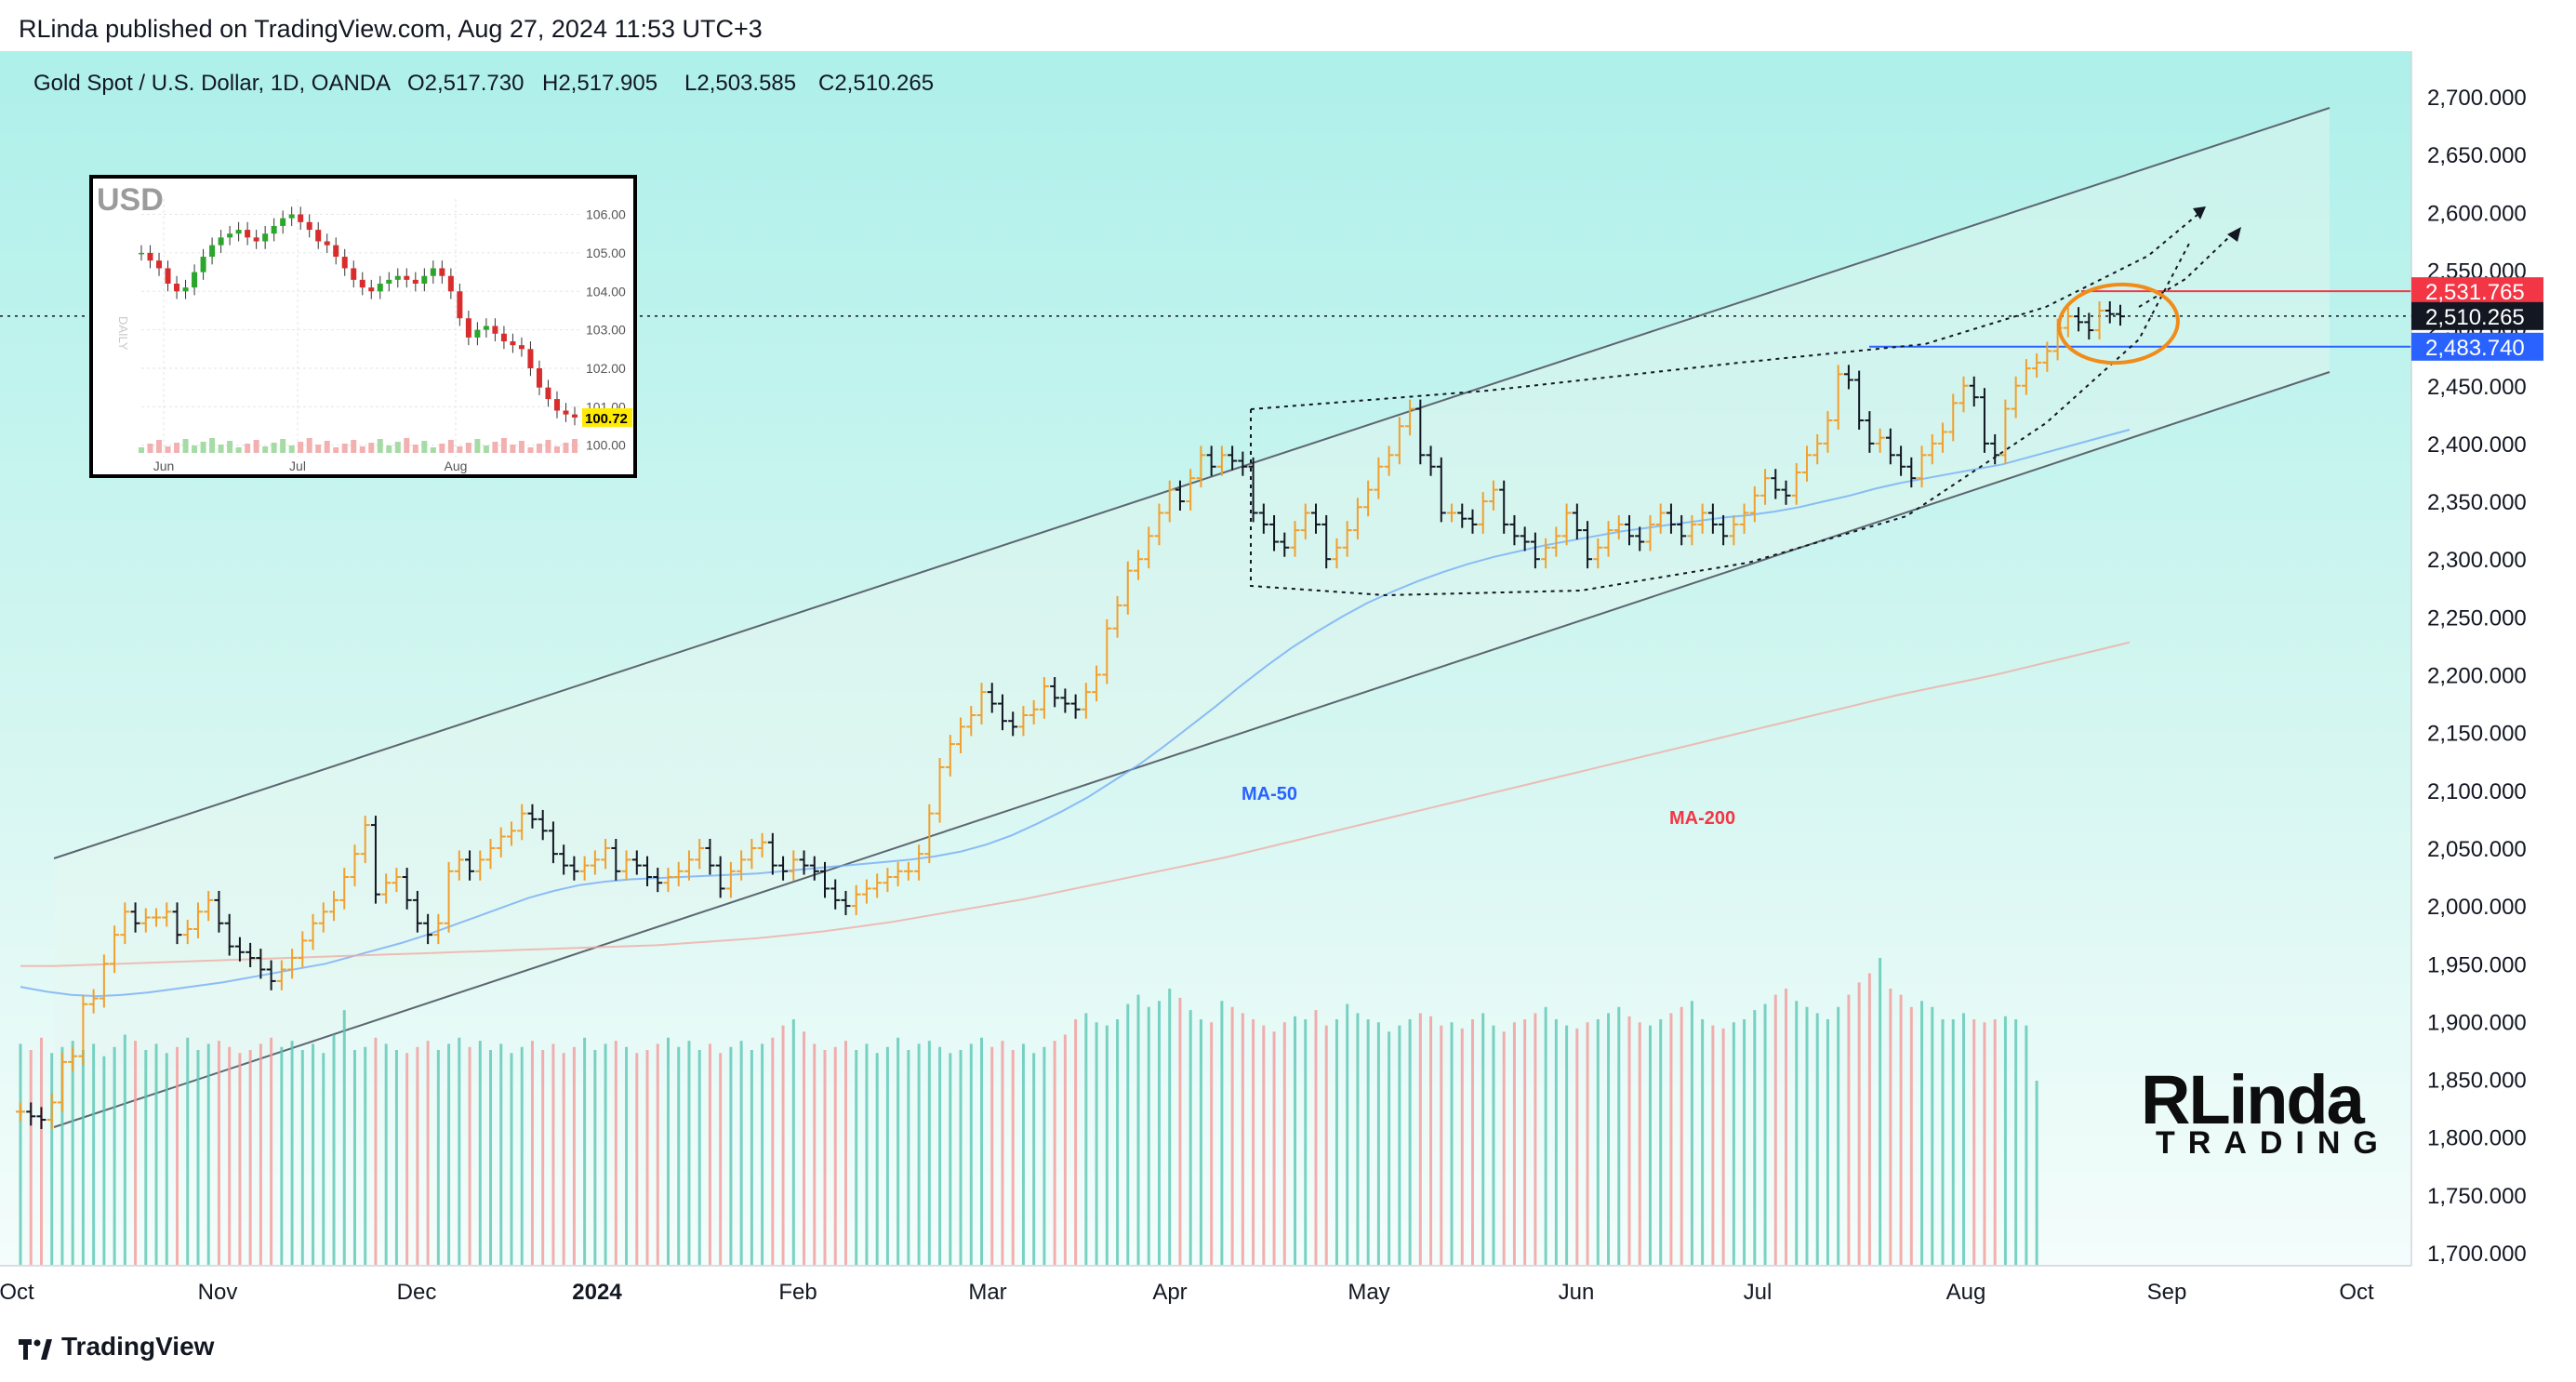  Describe the element at coordinates (1702, 819) in the screenshot. I see `ma200-label: MA-200` at that location.